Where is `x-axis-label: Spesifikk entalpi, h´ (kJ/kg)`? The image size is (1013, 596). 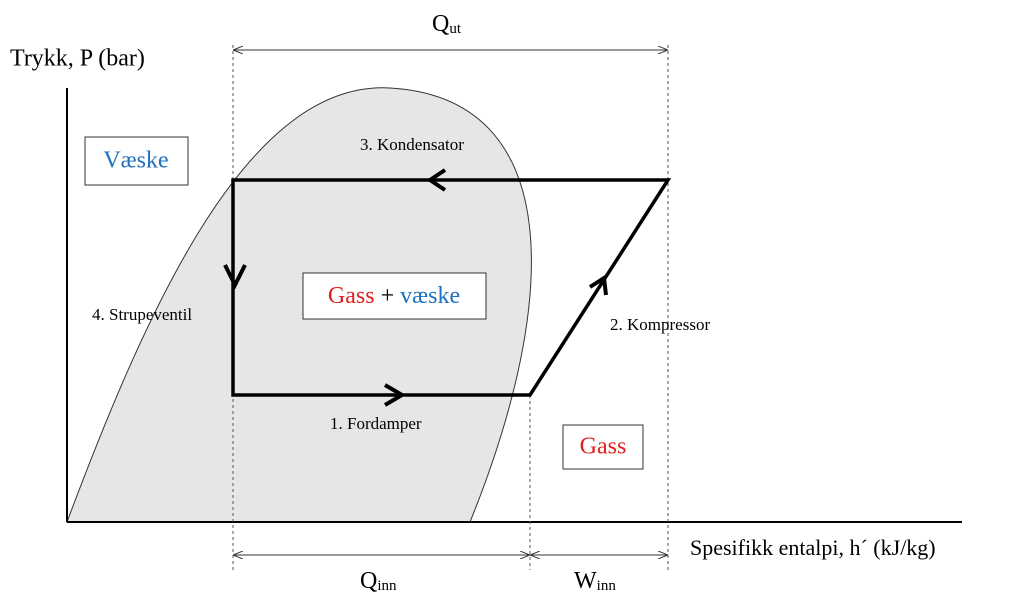
x-axis-label: Spesifikk entalpi, h´ (kJ/kg) is located at coordinates (813, 547).